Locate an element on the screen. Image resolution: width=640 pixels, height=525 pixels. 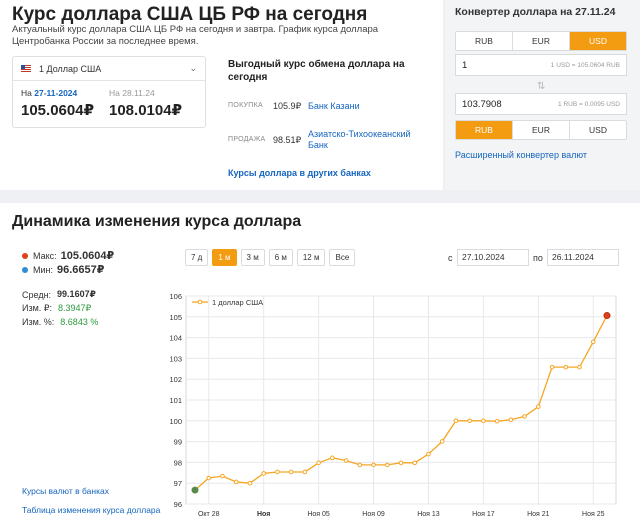
max-stat: Макс: 105.0604₽ is located at coordinates (68, 255).